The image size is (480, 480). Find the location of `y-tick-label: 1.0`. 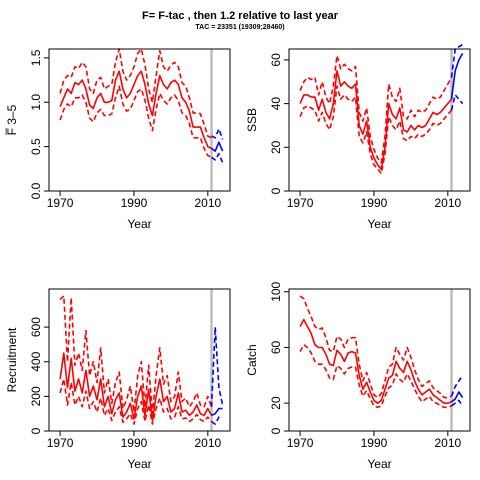

y-tick-label: 1.0 is located at coordinates (36, 102).